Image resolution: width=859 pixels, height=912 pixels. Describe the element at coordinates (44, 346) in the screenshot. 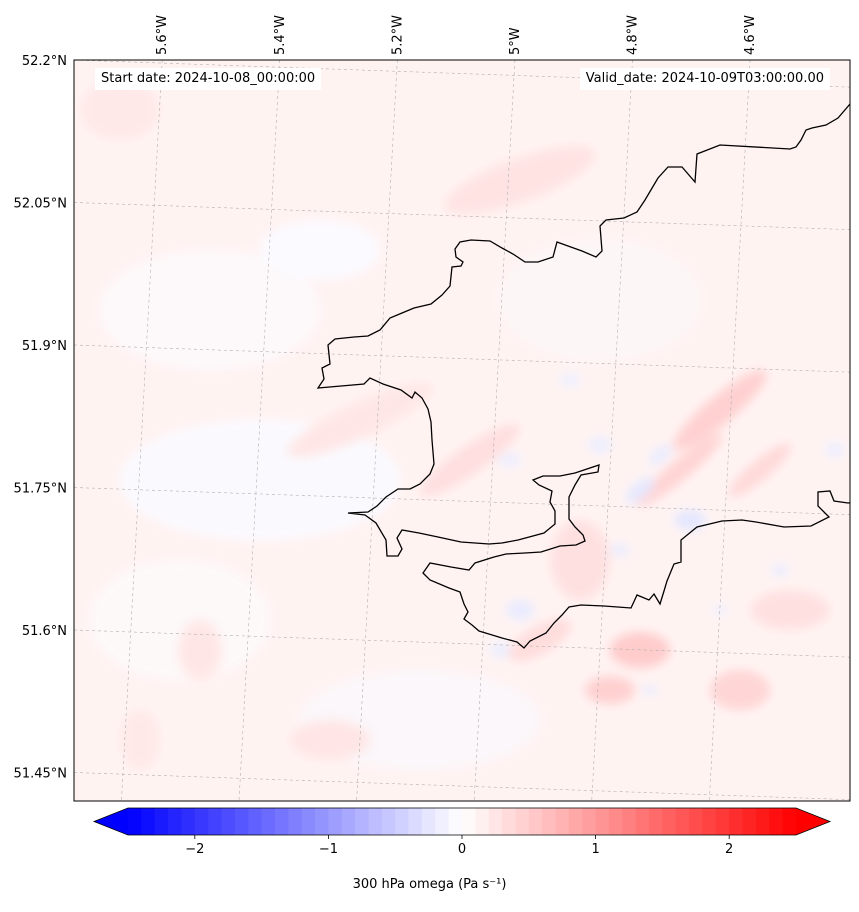

I see `latitude-label: 51.9°N` at that location.